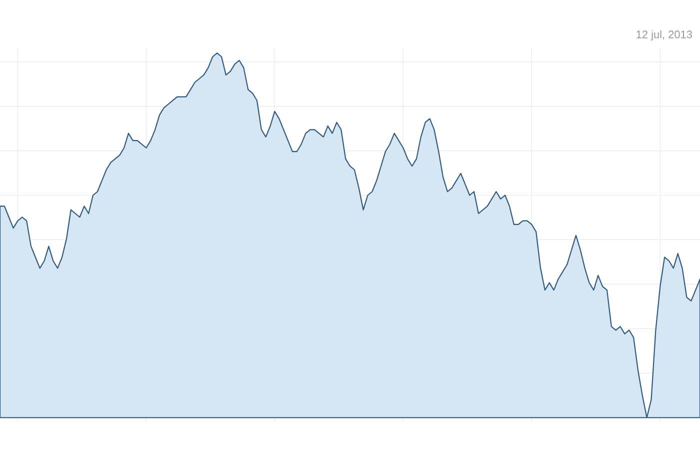 This screenshot has height=450, width=700. Describe the element at coordinates (664, 35) in the screenshot. I see `text: 12 jul, 2013` at that location.